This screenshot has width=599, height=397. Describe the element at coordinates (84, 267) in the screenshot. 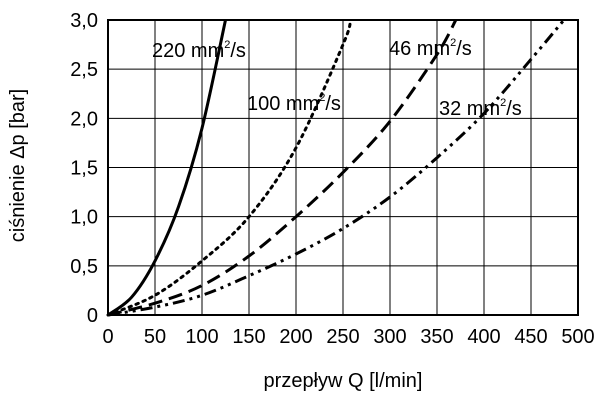

I see `y-tick-label: 0,5` at that location.